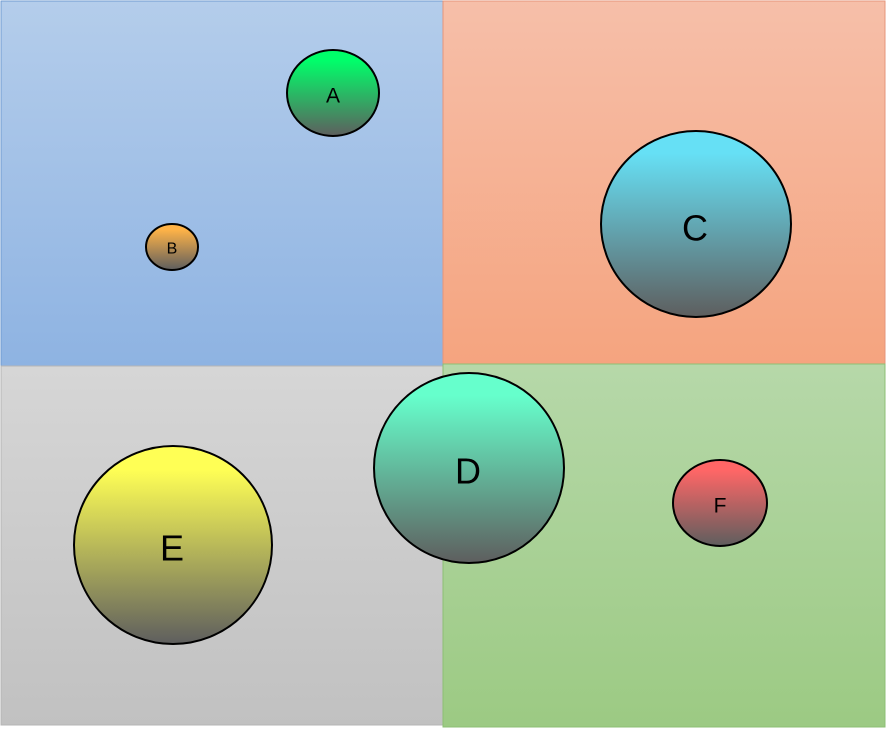 Image resolution: width=886 pixels, height=729 pixels. I want to click on circle-e-label: E, so click(172, 548).